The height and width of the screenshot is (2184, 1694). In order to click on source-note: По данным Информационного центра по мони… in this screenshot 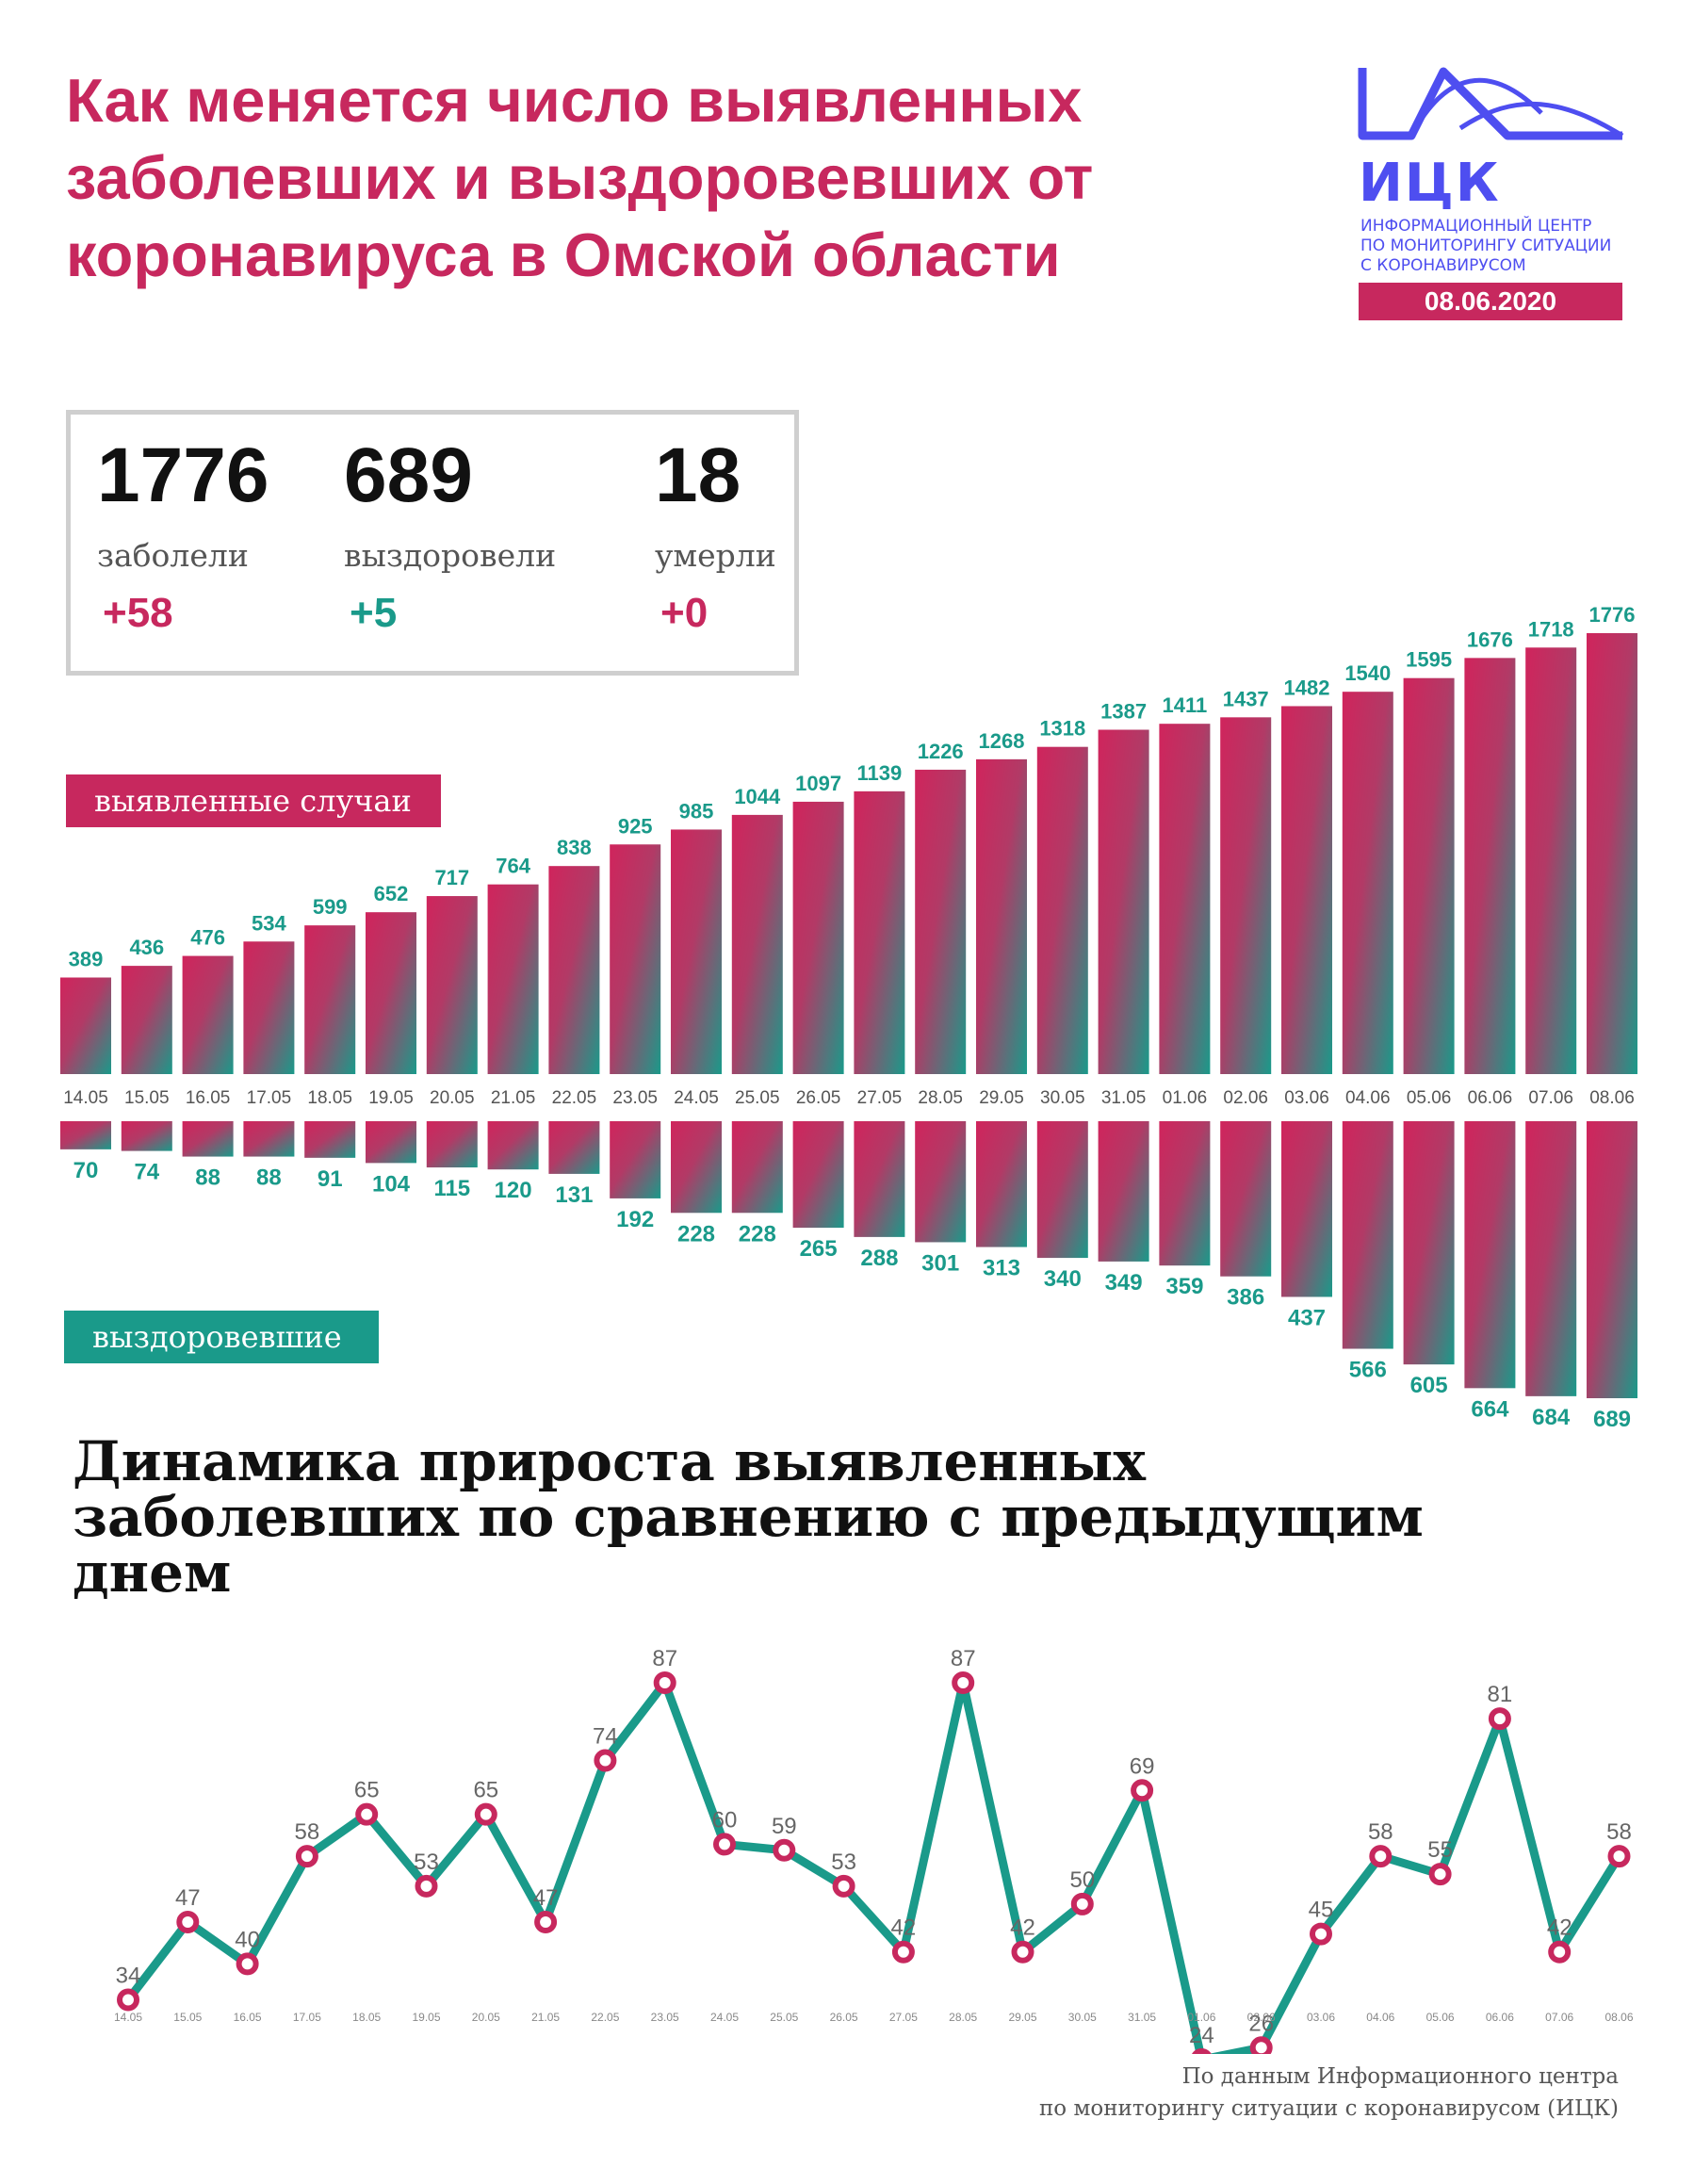, I will do `click(1329, 2093)`.